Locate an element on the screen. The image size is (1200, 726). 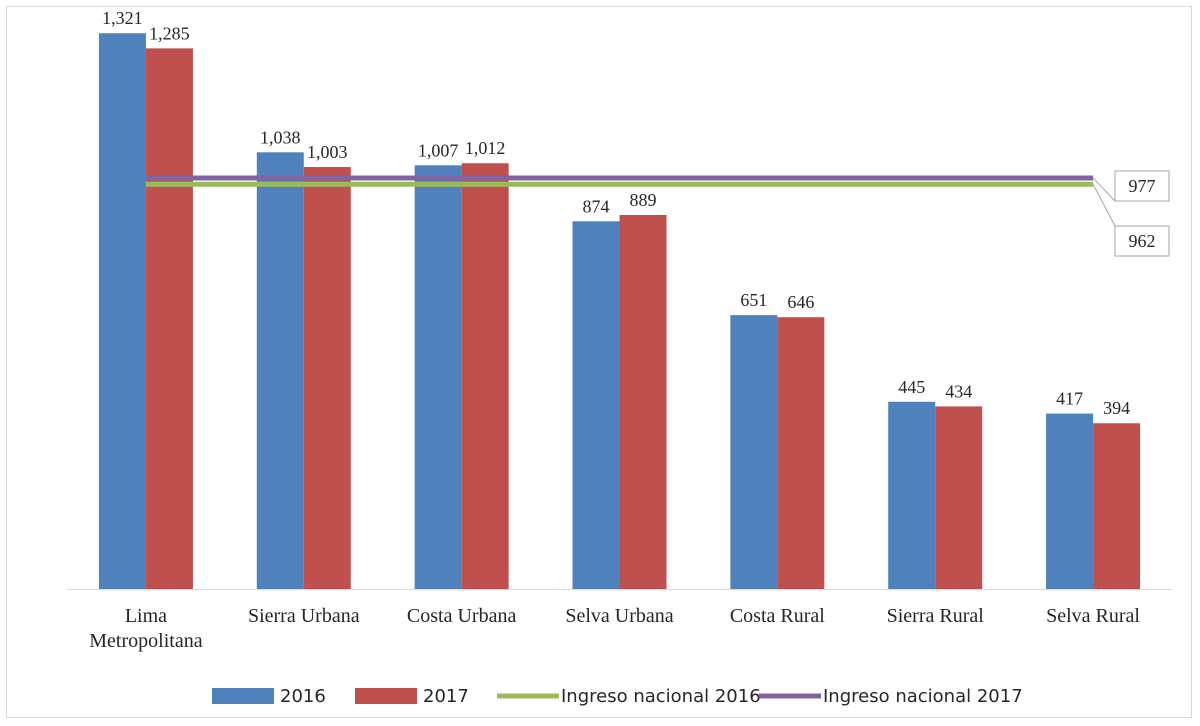
callout-label-1: 962 is located at coordinates (1142, 241).